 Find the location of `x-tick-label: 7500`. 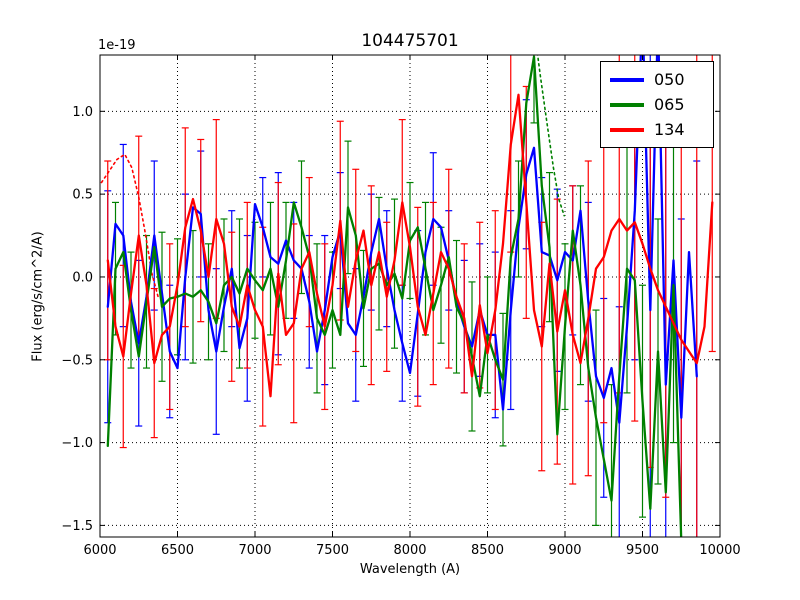

x-tick-label: 7500 is located at coordinates (332, 550).